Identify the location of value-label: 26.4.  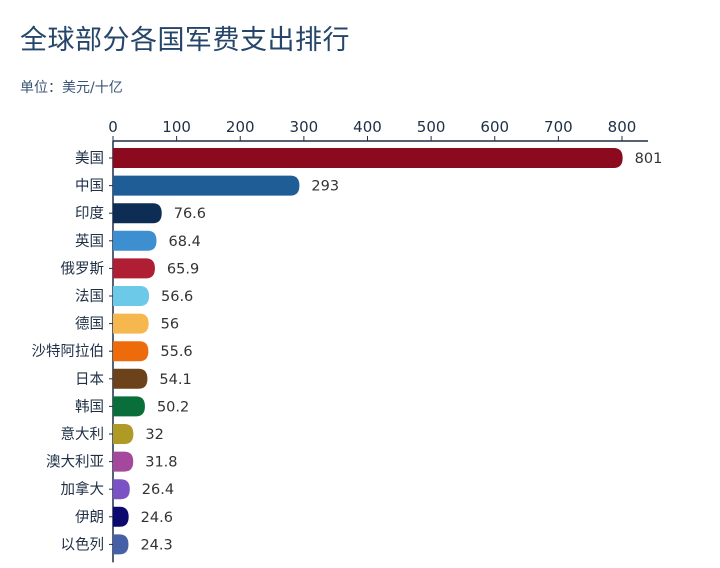
(158, 490).